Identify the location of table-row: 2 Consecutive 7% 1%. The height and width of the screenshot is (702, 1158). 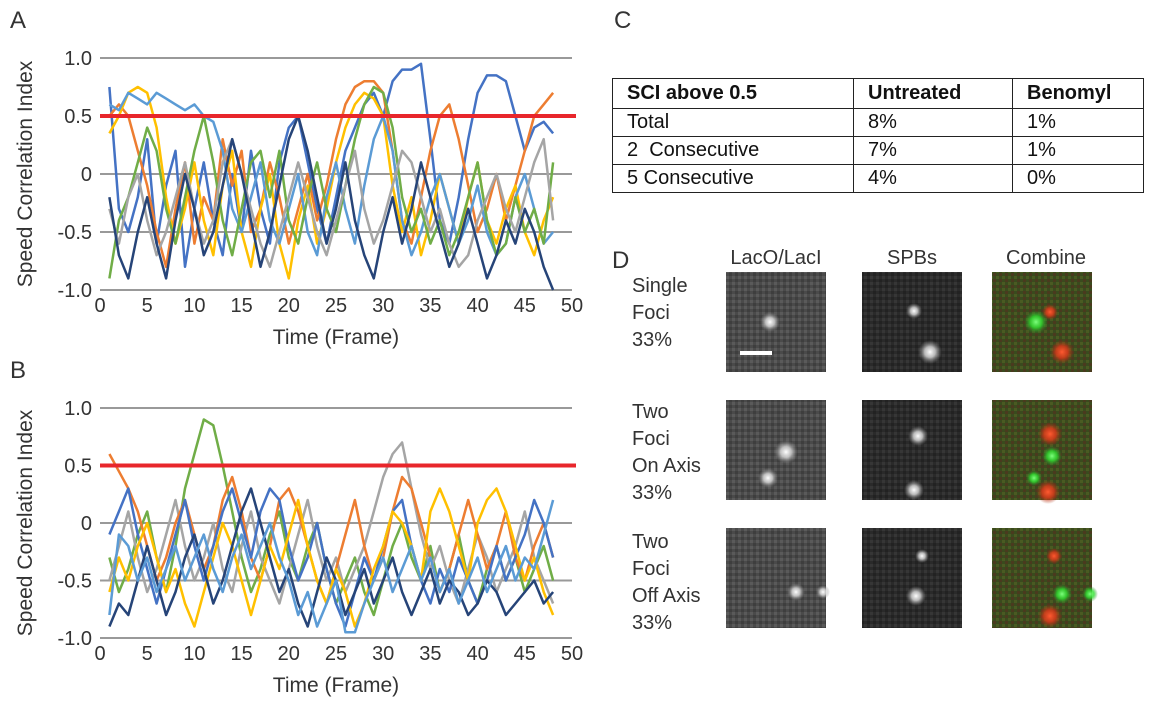
(878, 150).